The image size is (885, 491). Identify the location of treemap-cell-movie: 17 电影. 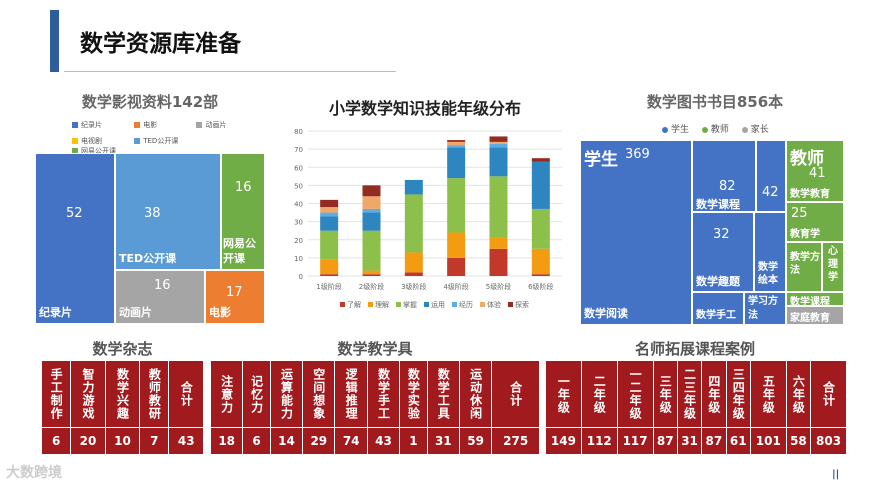
(235, 297).